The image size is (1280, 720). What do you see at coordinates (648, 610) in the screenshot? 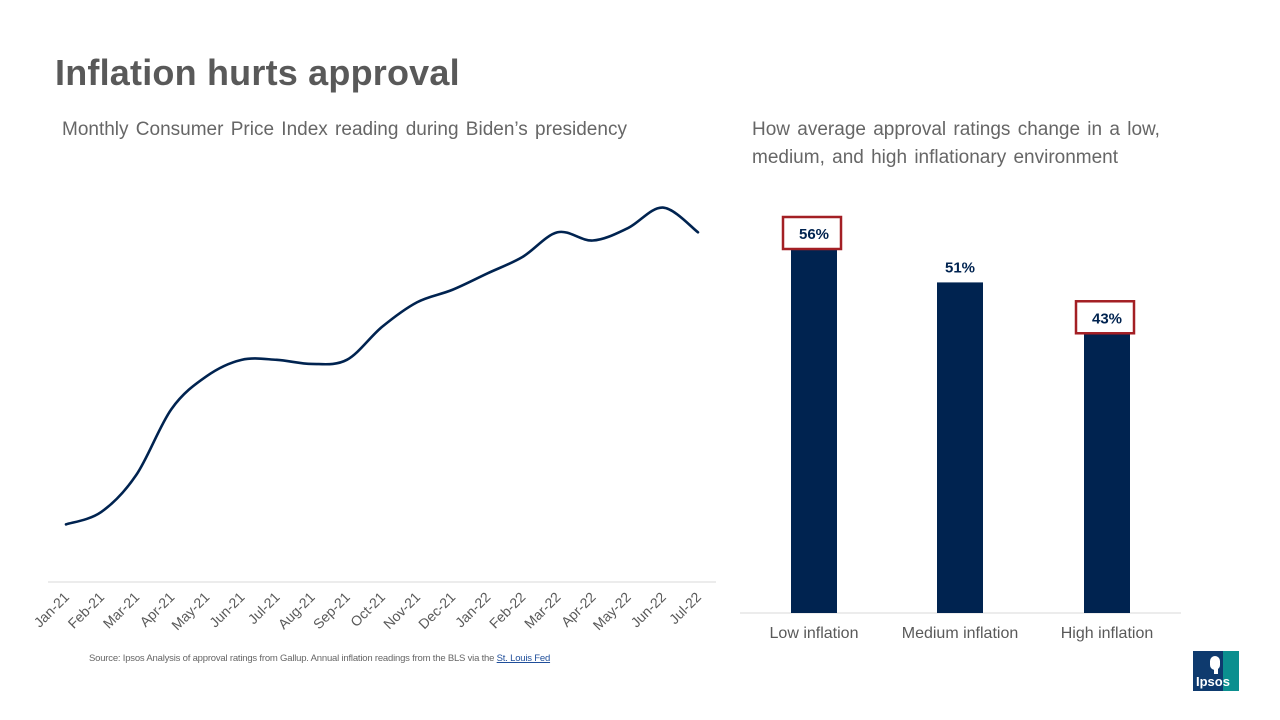
I see `line-x-tick-label: Jun-22` at bounding box center [648, 610].